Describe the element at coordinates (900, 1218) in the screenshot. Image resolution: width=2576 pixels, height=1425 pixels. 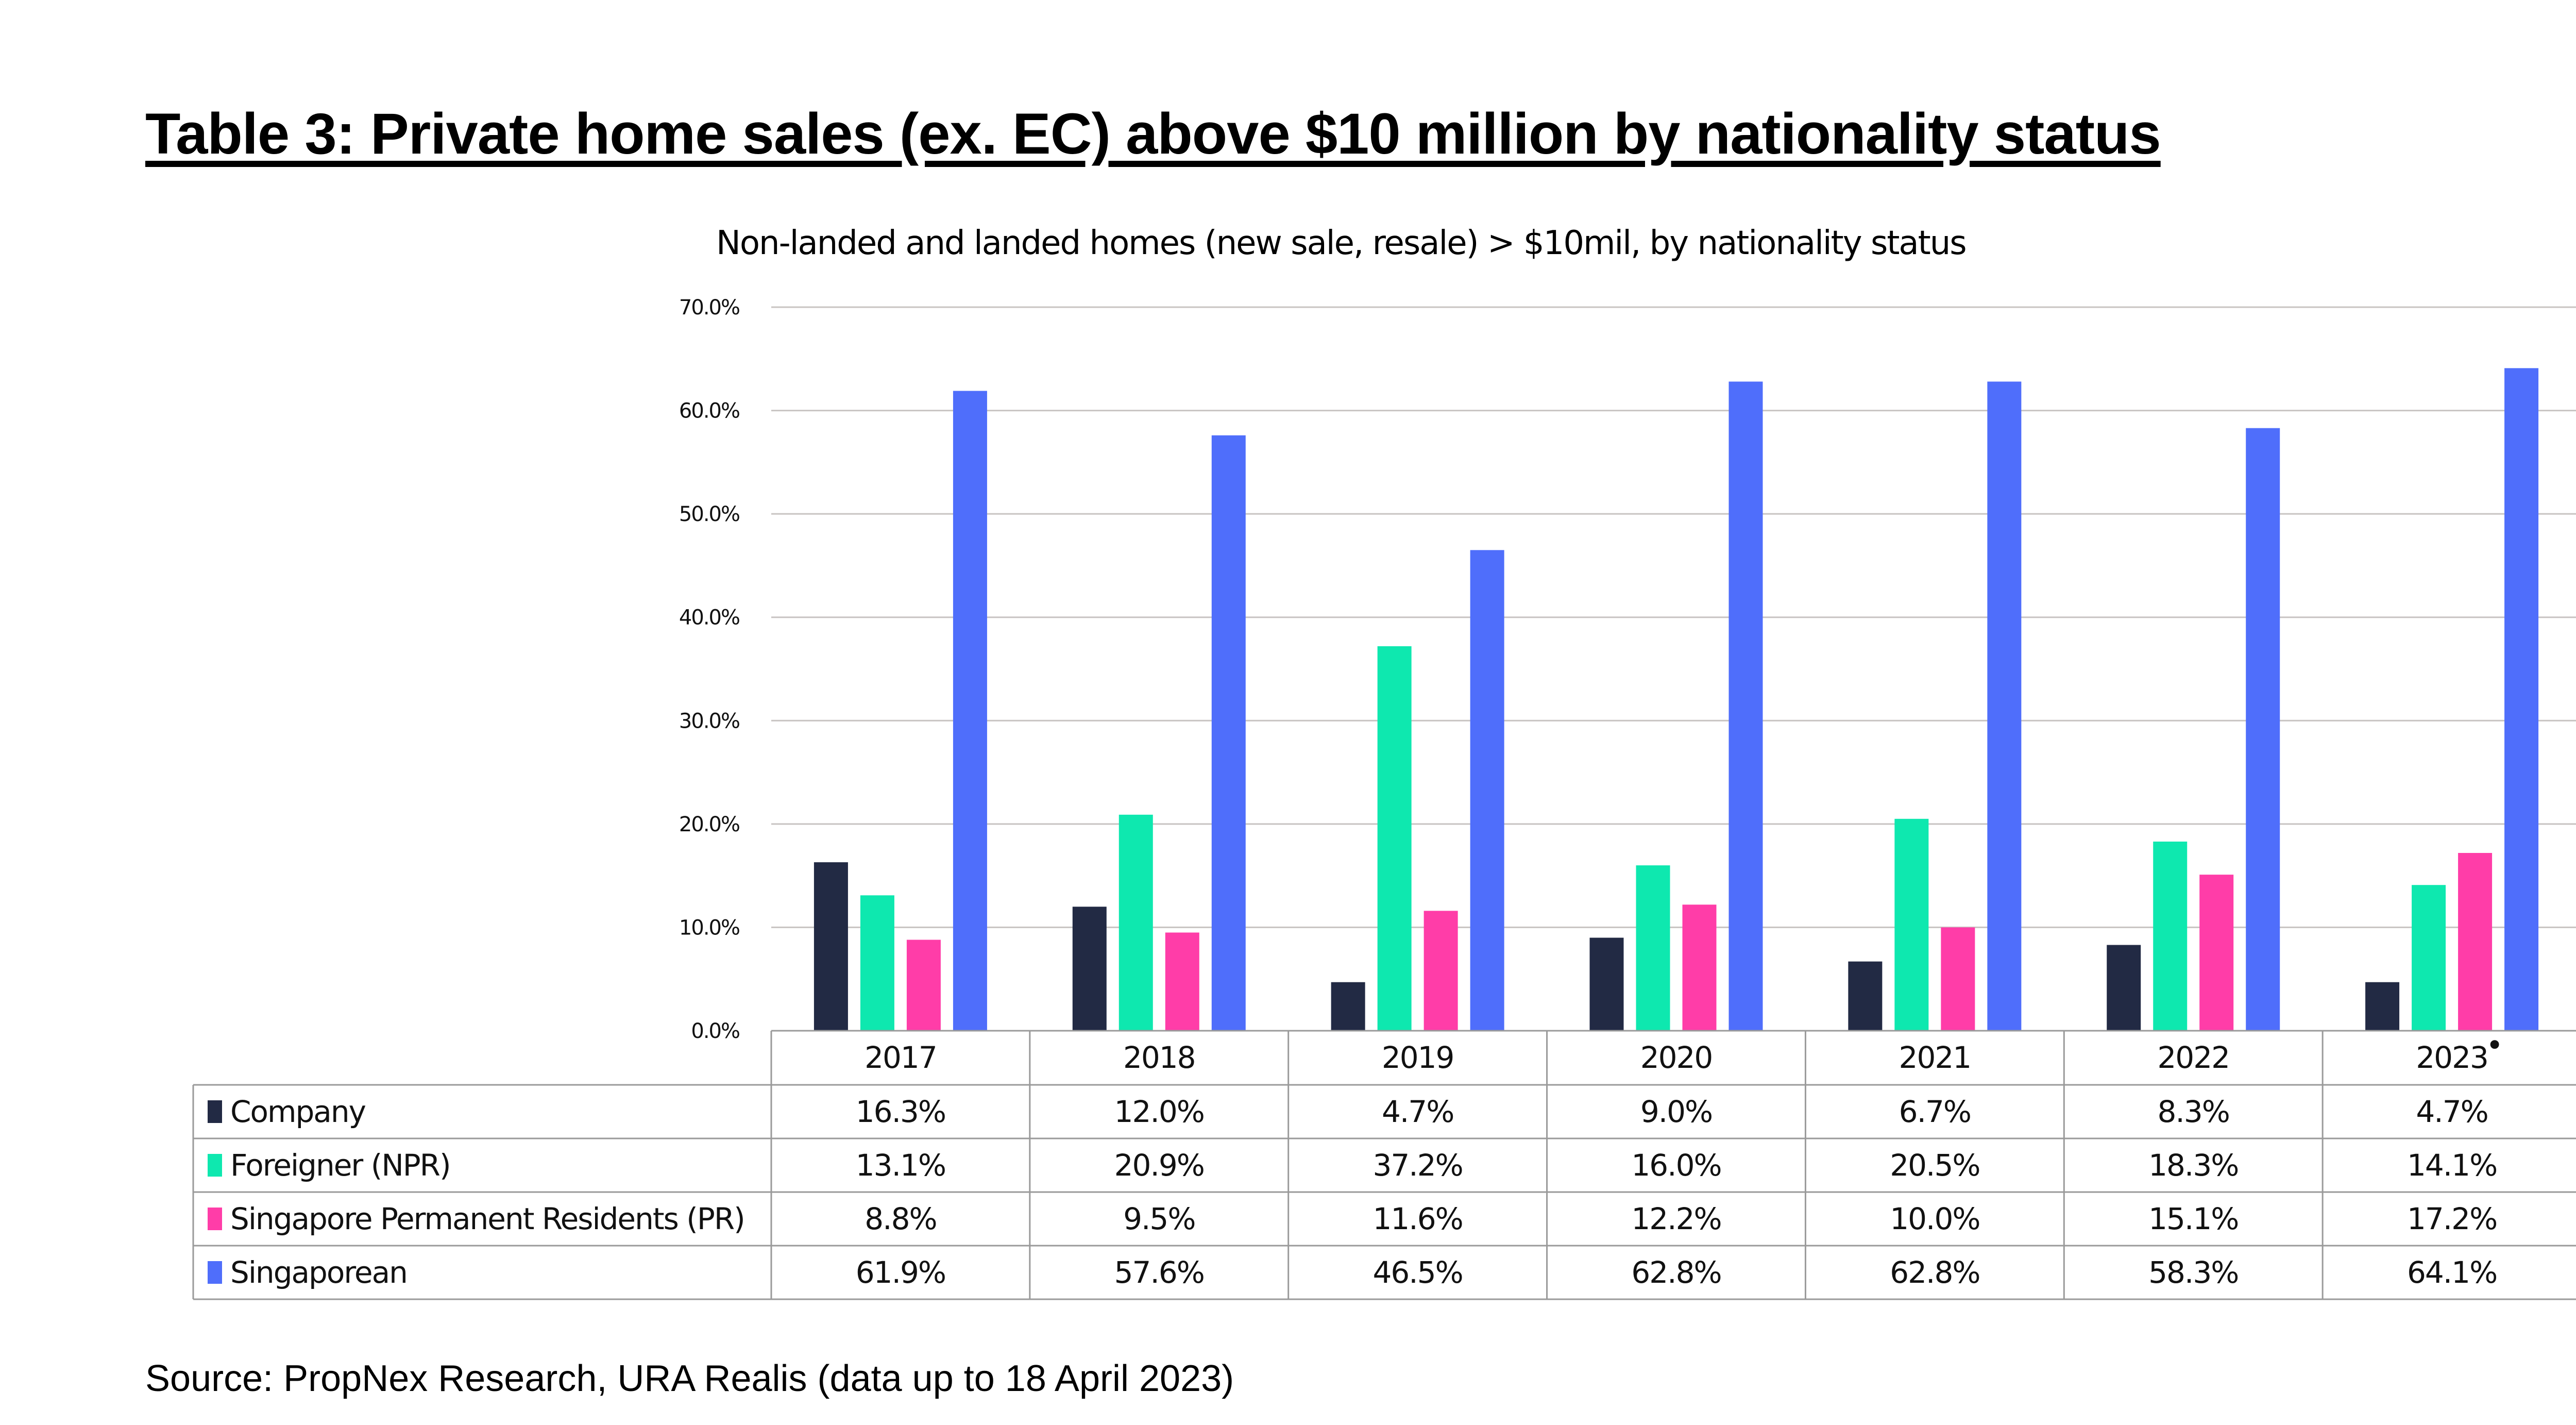
I see `data-label: 8.8%` at that location.